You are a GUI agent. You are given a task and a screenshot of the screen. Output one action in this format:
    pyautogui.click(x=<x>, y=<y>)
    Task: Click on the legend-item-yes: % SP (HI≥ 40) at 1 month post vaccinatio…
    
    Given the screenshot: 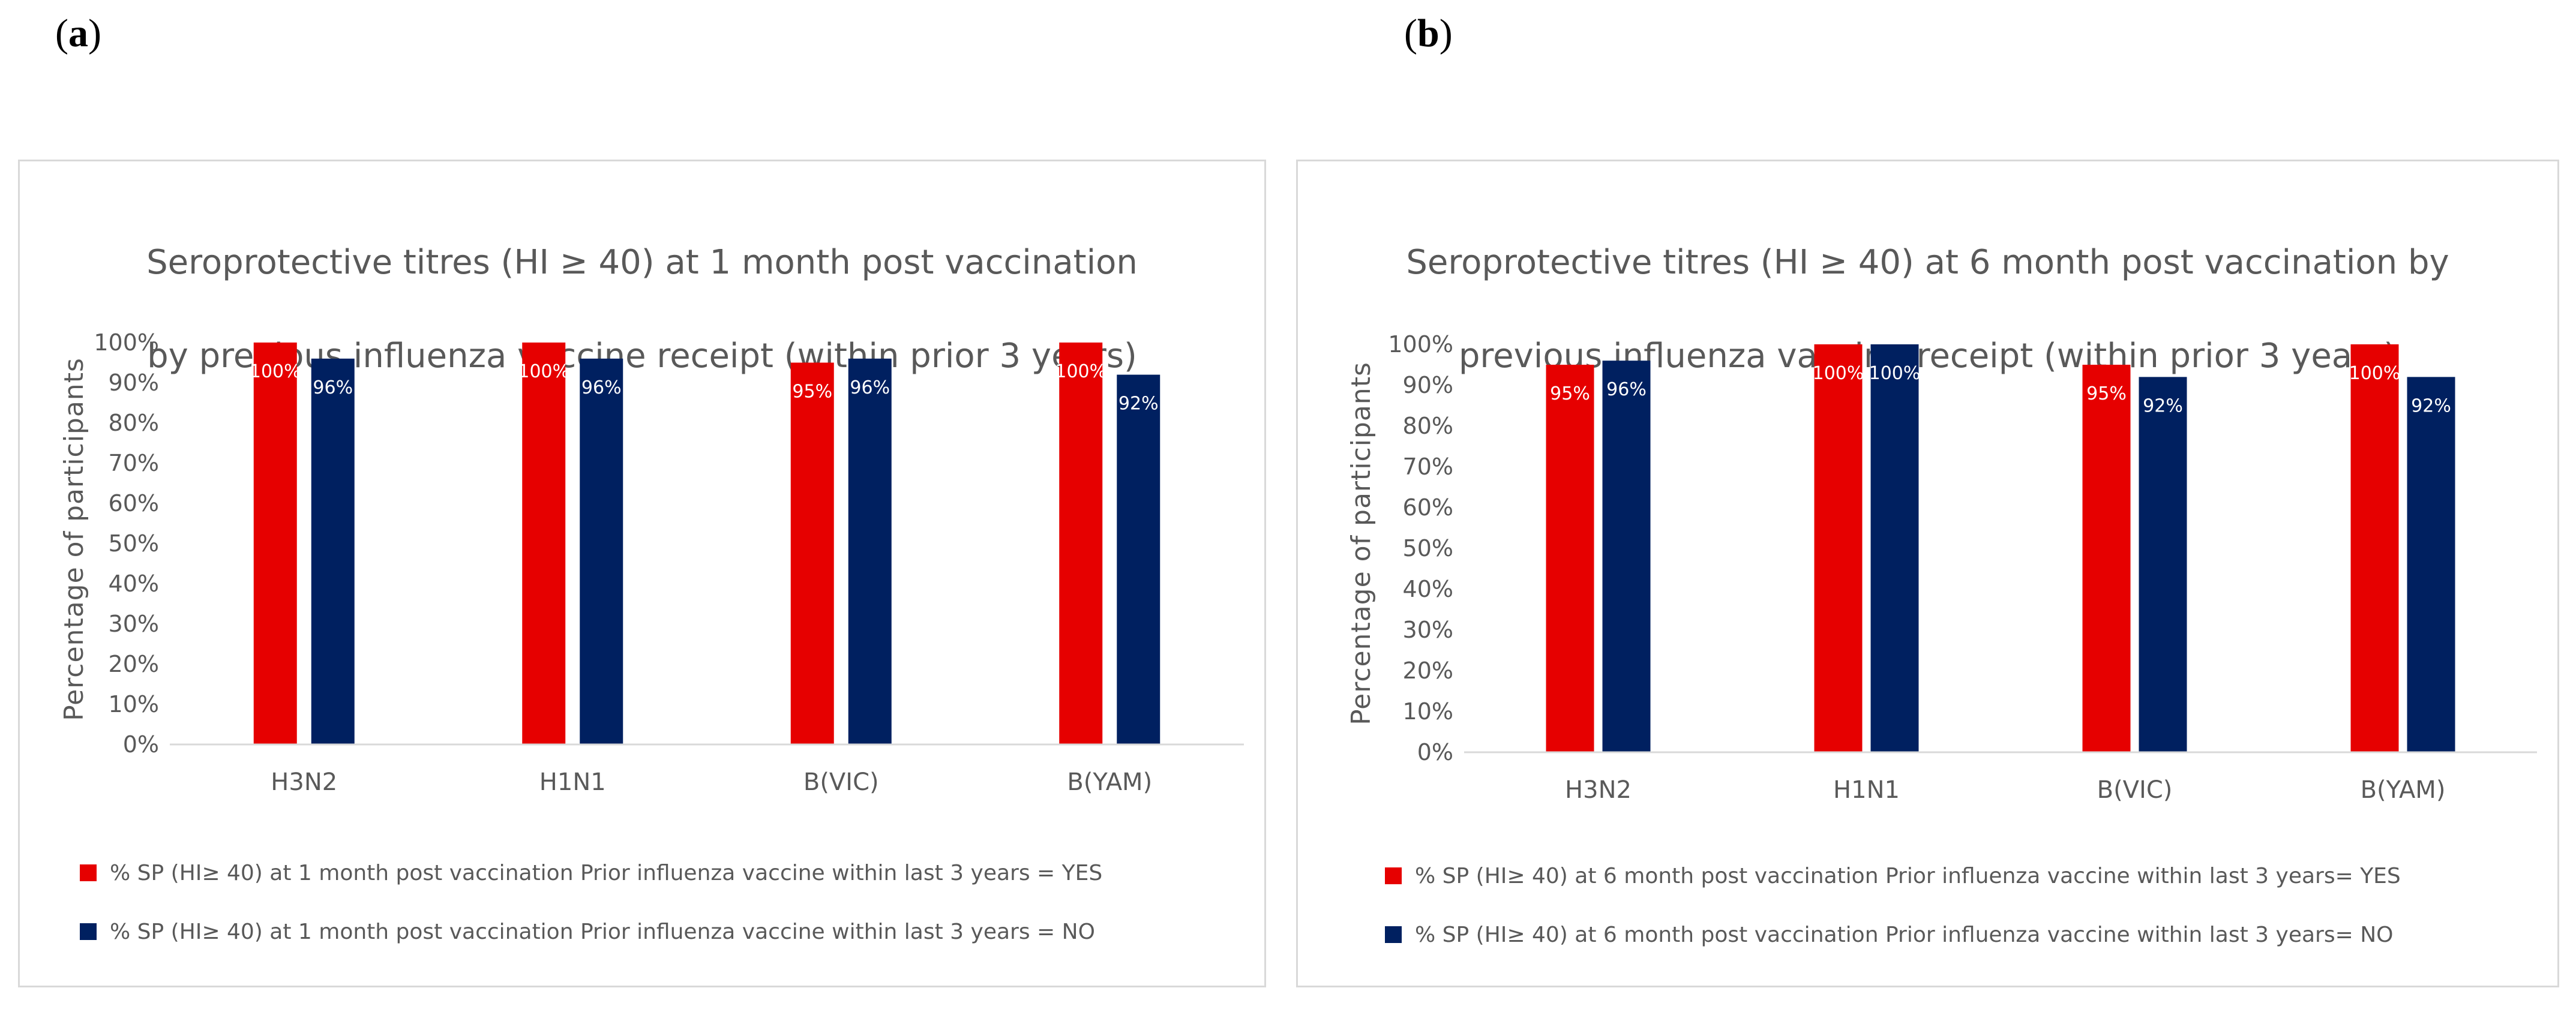 What is the action you would take?
    pyautogui.click(x=591, y=873)
    